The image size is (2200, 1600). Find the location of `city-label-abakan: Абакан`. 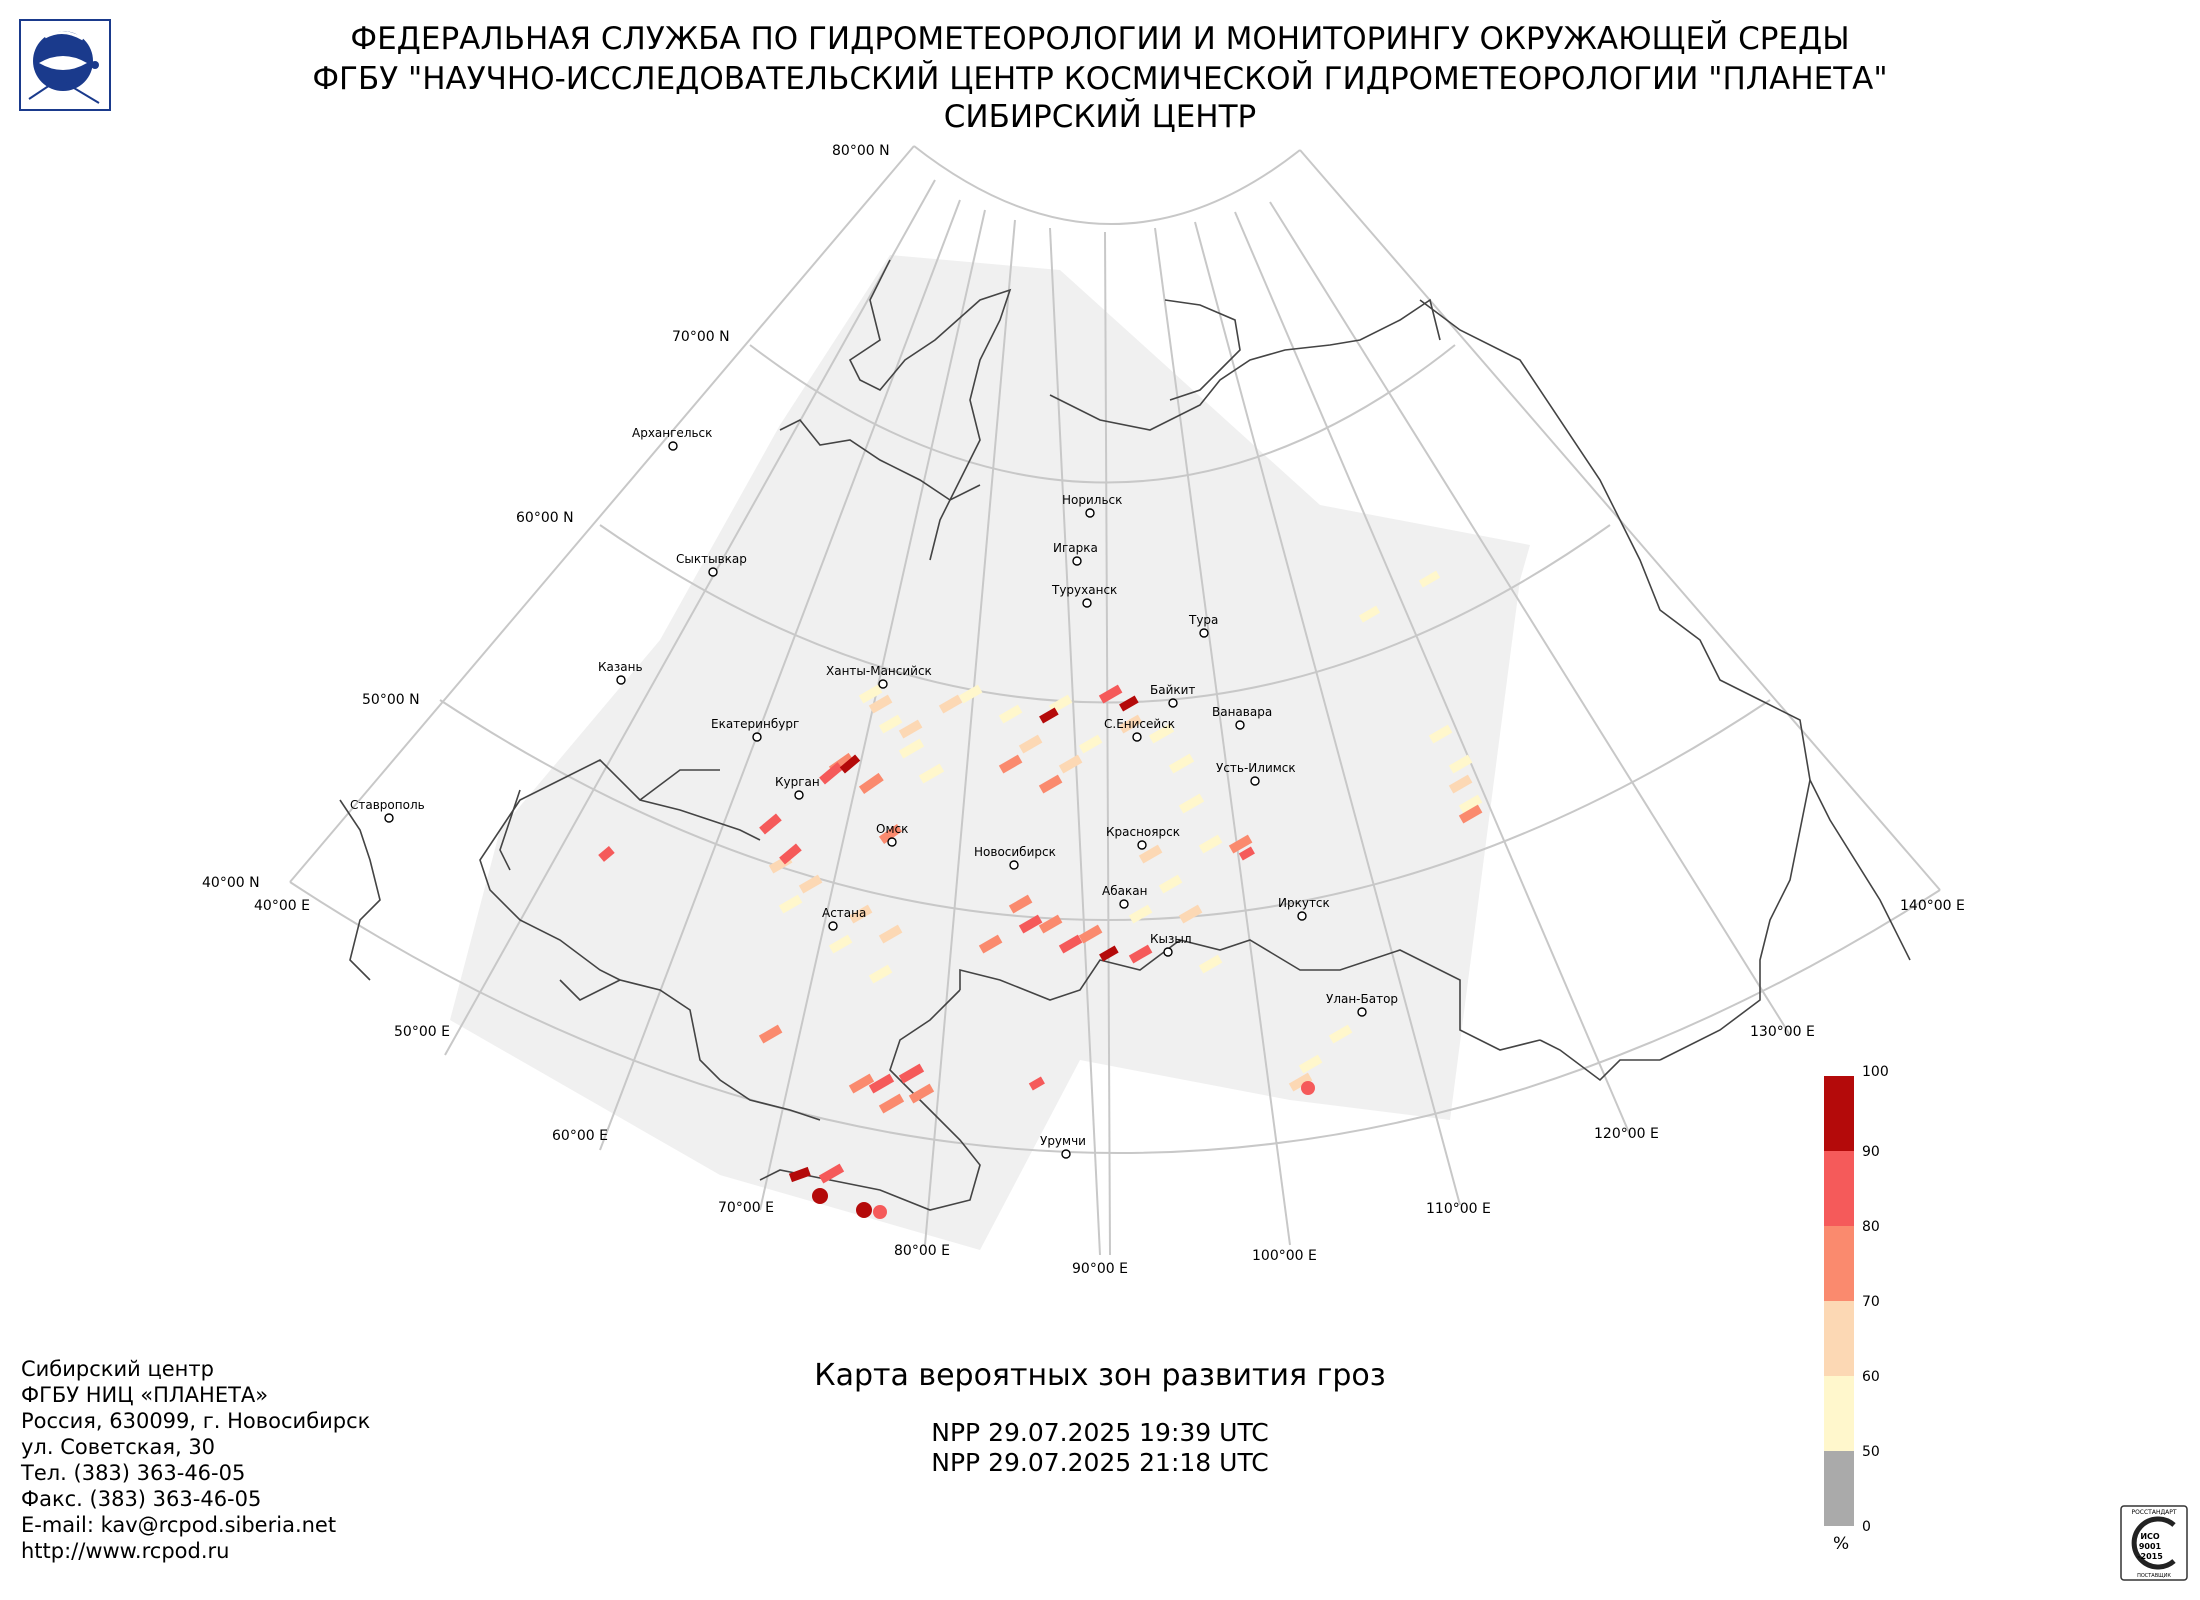

city-label-abakan: Абакан is located at coordinates (1124, 891).